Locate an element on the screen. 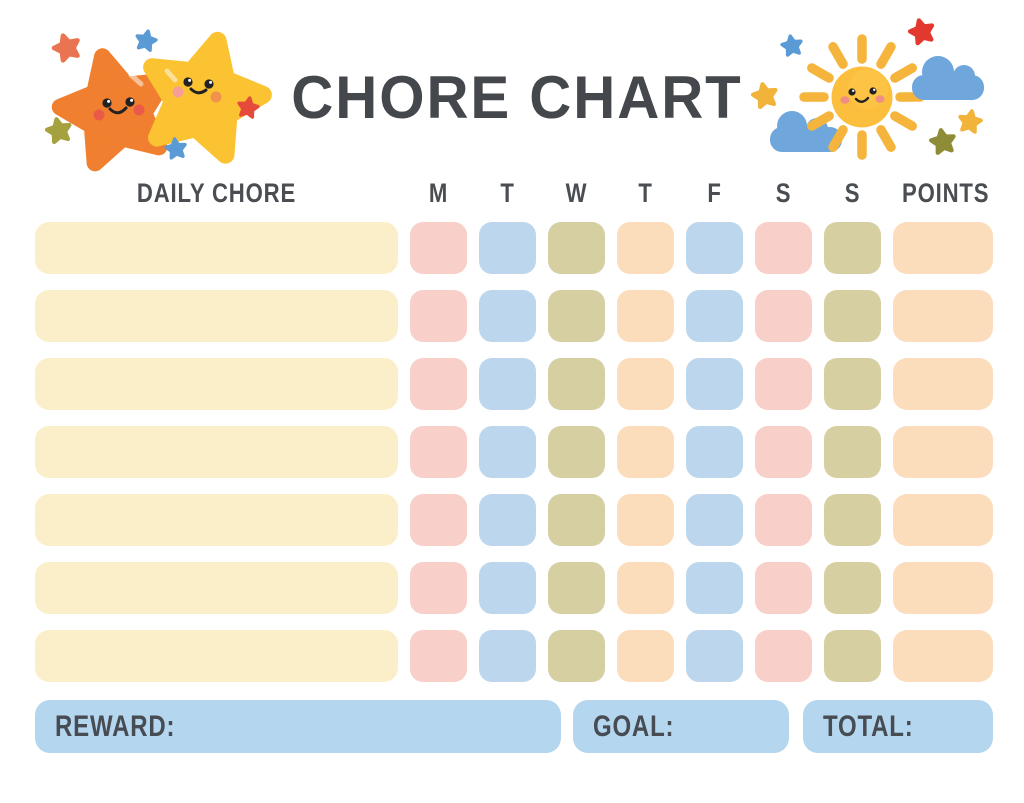  day-cell-row2-t2 is located at coordinates (507, 316).